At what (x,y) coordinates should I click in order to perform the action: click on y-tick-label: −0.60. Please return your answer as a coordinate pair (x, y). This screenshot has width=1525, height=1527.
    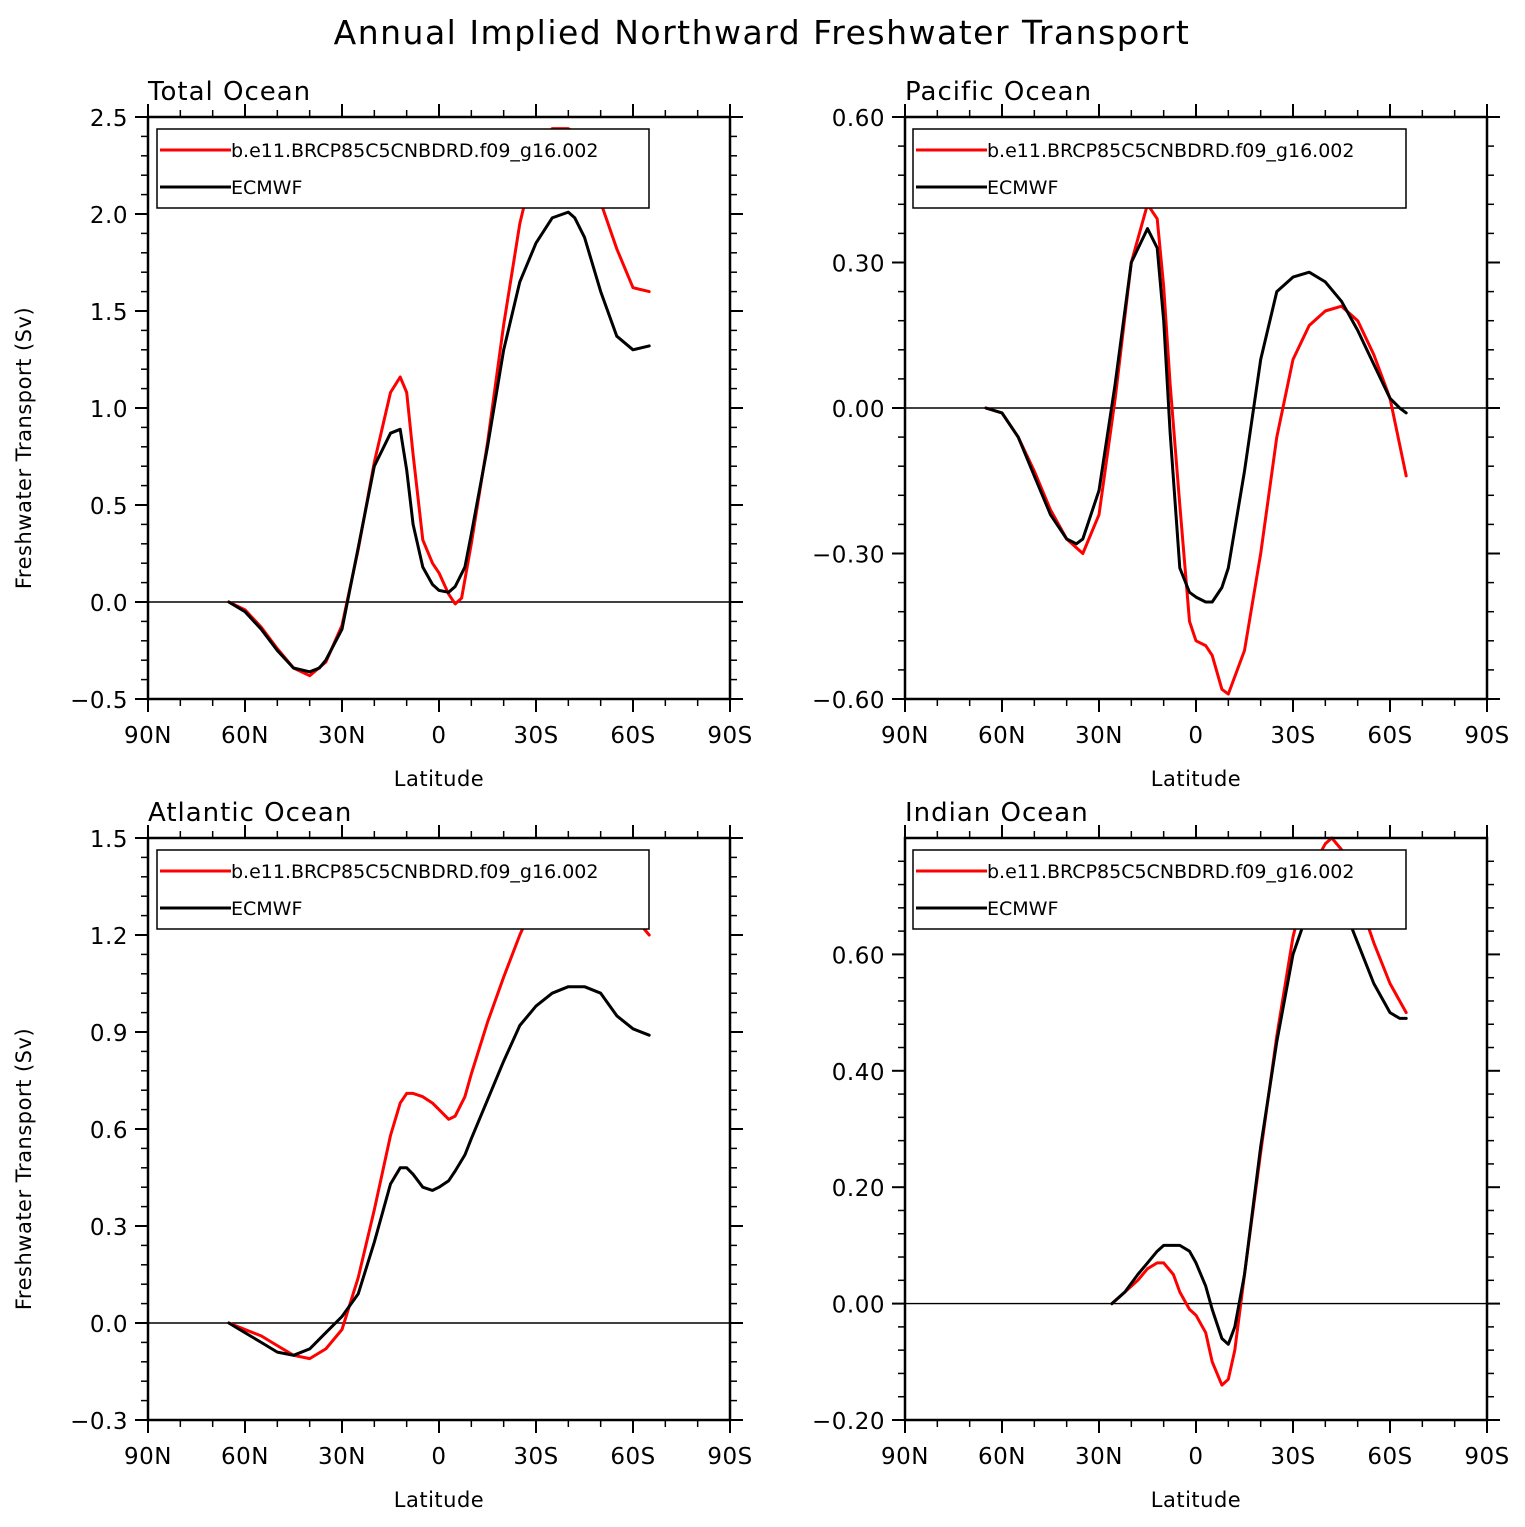
    Looking at the image, I should click on (848, 701).